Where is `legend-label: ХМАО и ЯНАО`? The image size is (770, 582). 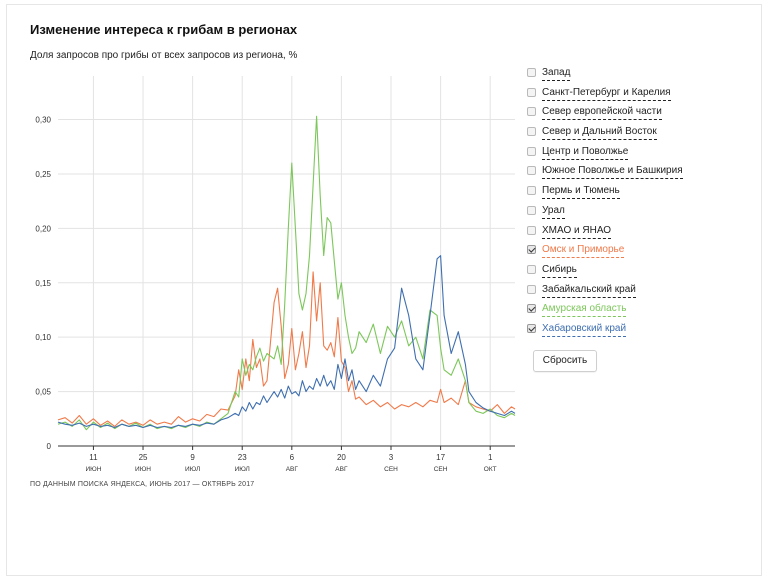
legend-label: ХМАО и ЯНАО is located at coordinates (577, 231).